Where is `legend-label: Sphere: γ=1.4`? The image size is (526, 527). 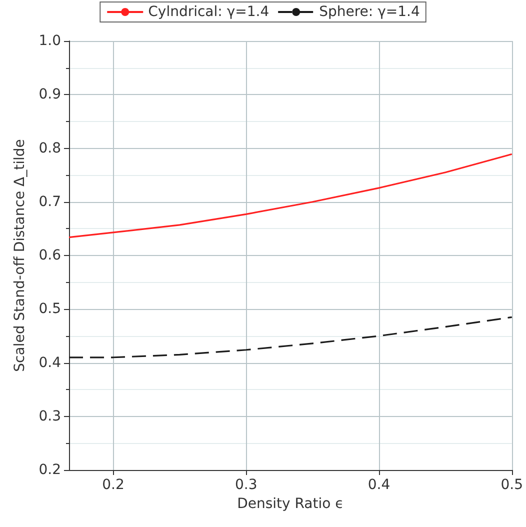 legend-label: Sphere: γ=1.4 is located at coordinates (369, 12).